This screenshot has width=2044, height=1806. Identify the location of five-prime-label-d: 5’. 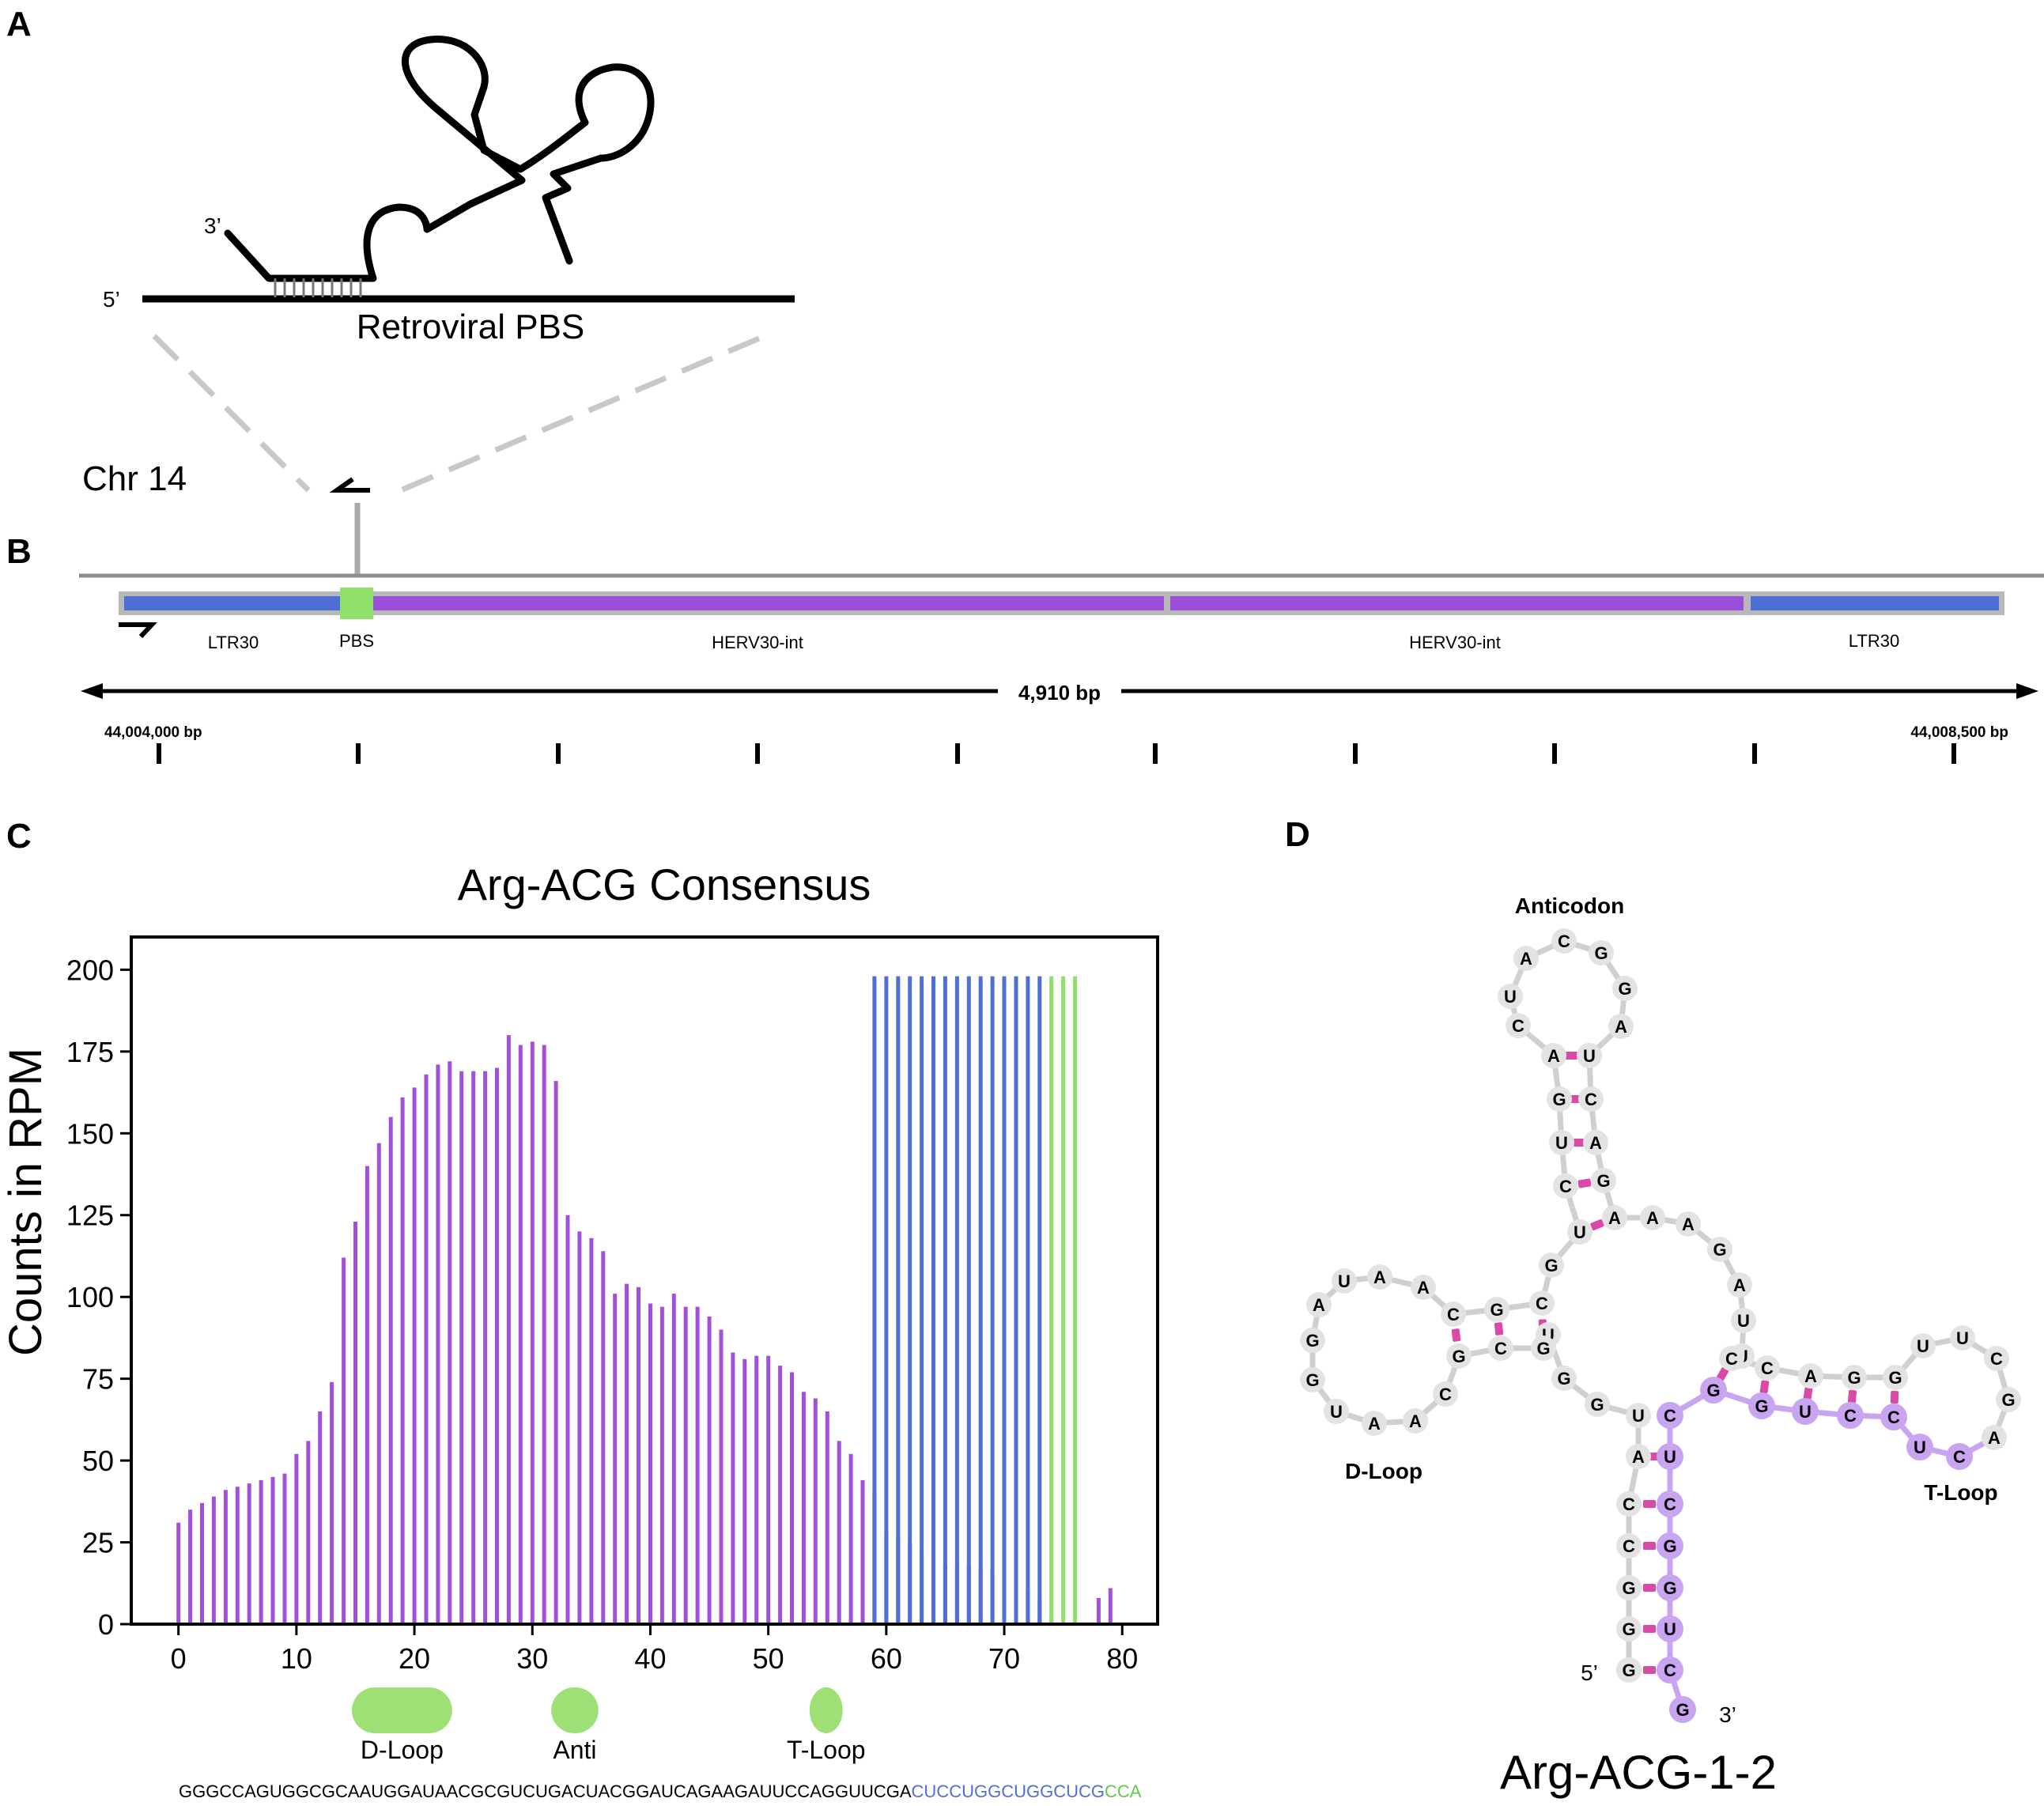
(1589, 1673).